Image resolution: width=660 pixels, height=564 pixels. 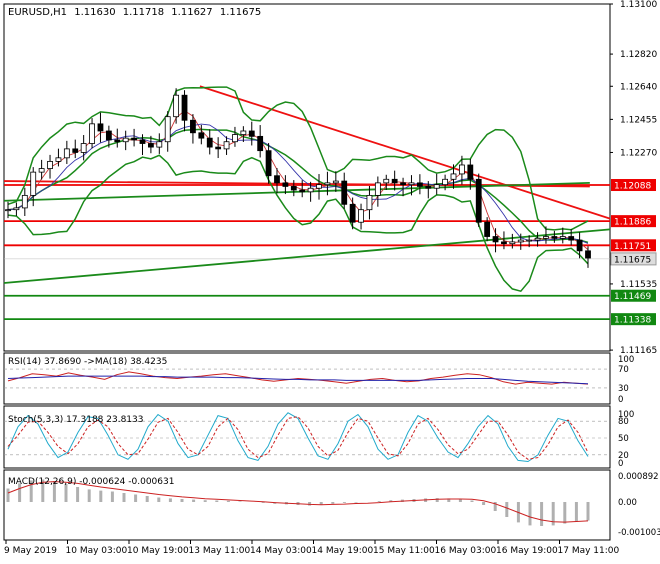 I want to click on rsi-panel-frame, so click(x=307, y=378).